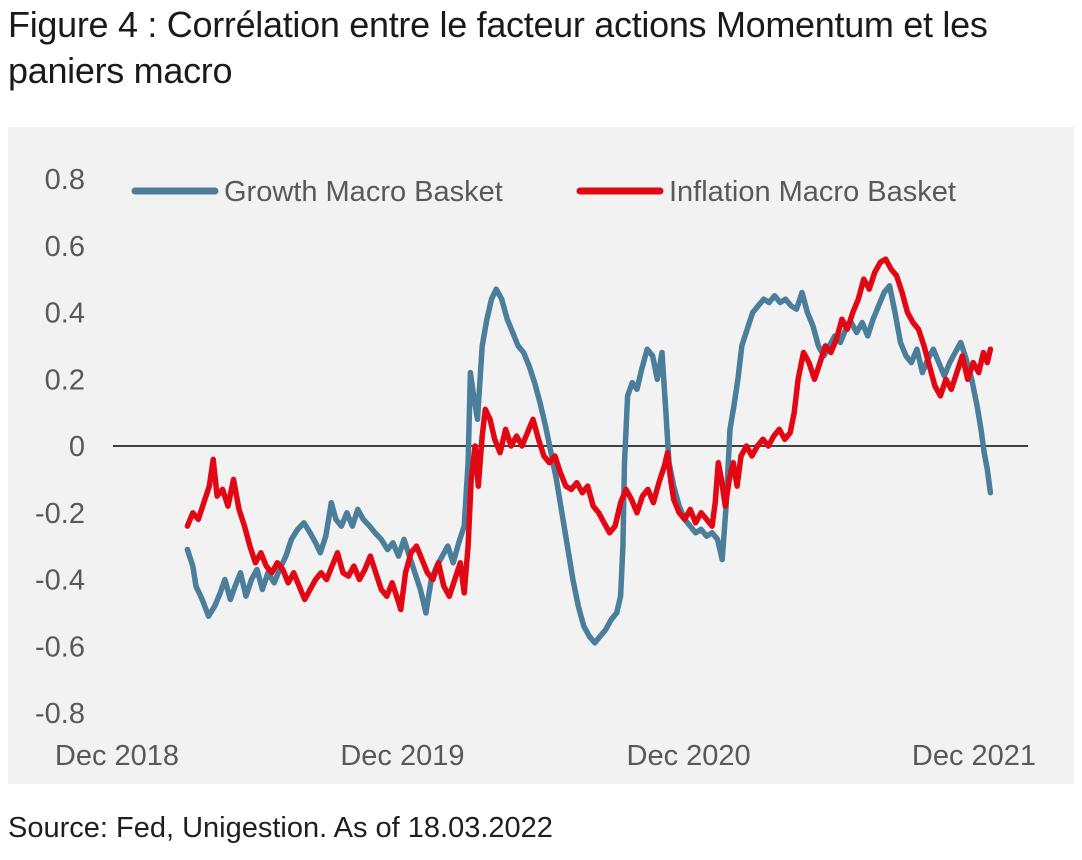 The height and width of the screenshot is (860, 1082). I want to click on y-tick-label: 0.6, so click(65, 247).